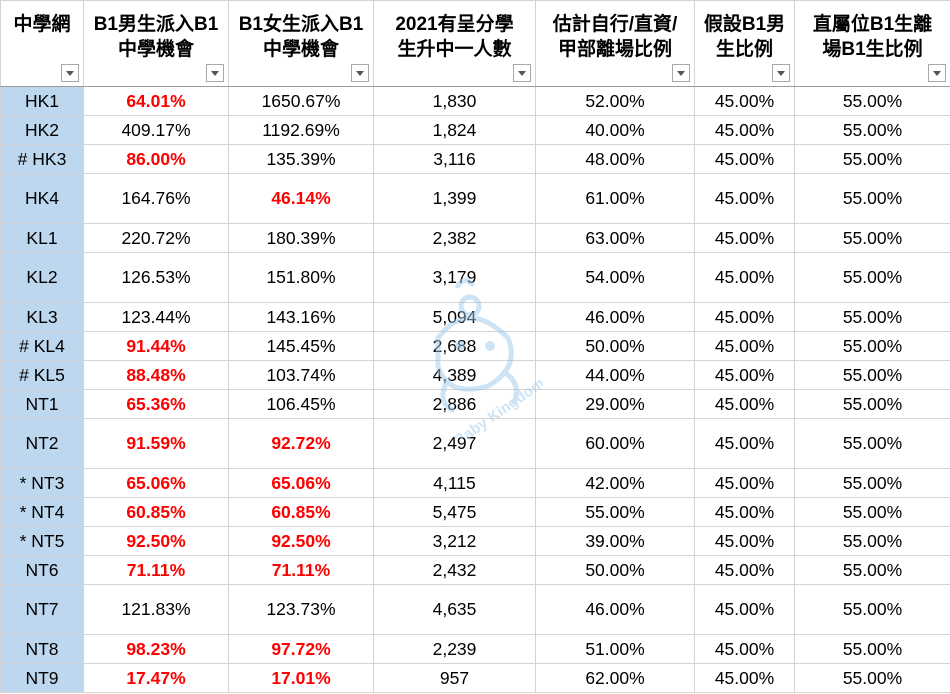 The image size is (950, 694). I want to click on leave-ratio-cell: 63.00%, so click(615, 238).